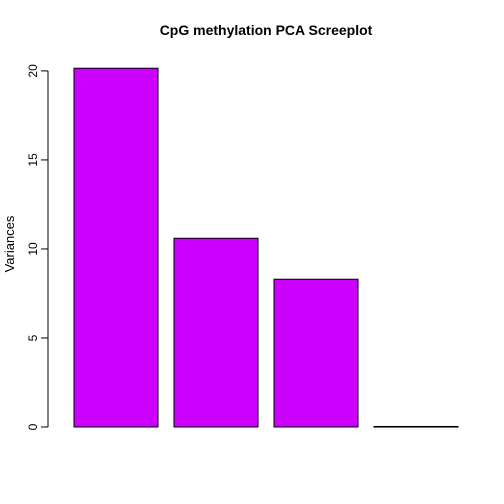  What do you see at coordinates (33, 426) in the screenshot?
I see `y-tick-label: 0` at bounding box center [33, 426].